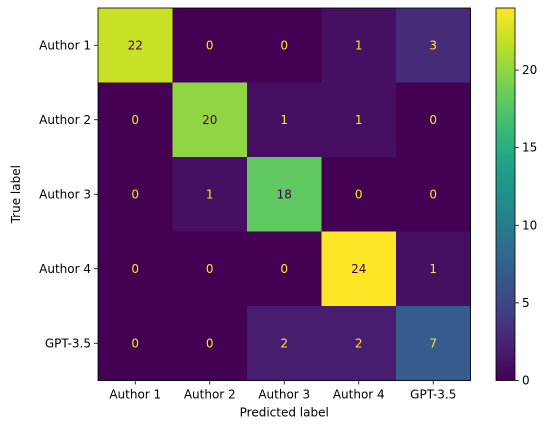 The width and height of the screenshot is (549, 432). I want to click on x-tick-label: Author 1, so click(135, 395).